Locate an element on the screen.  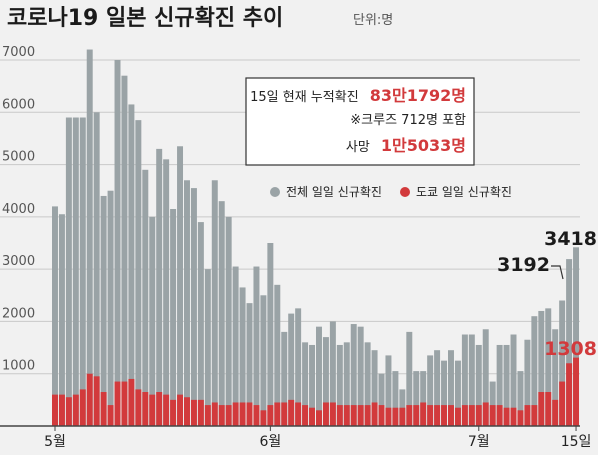
y-tick-label: 6000 is located at coordinates (18, 104).